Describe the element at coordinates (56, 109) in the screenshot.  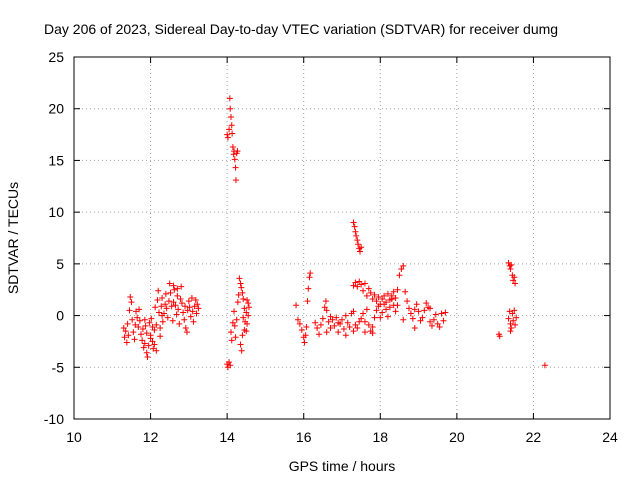
I see `y-tick-label: 20` at that location.